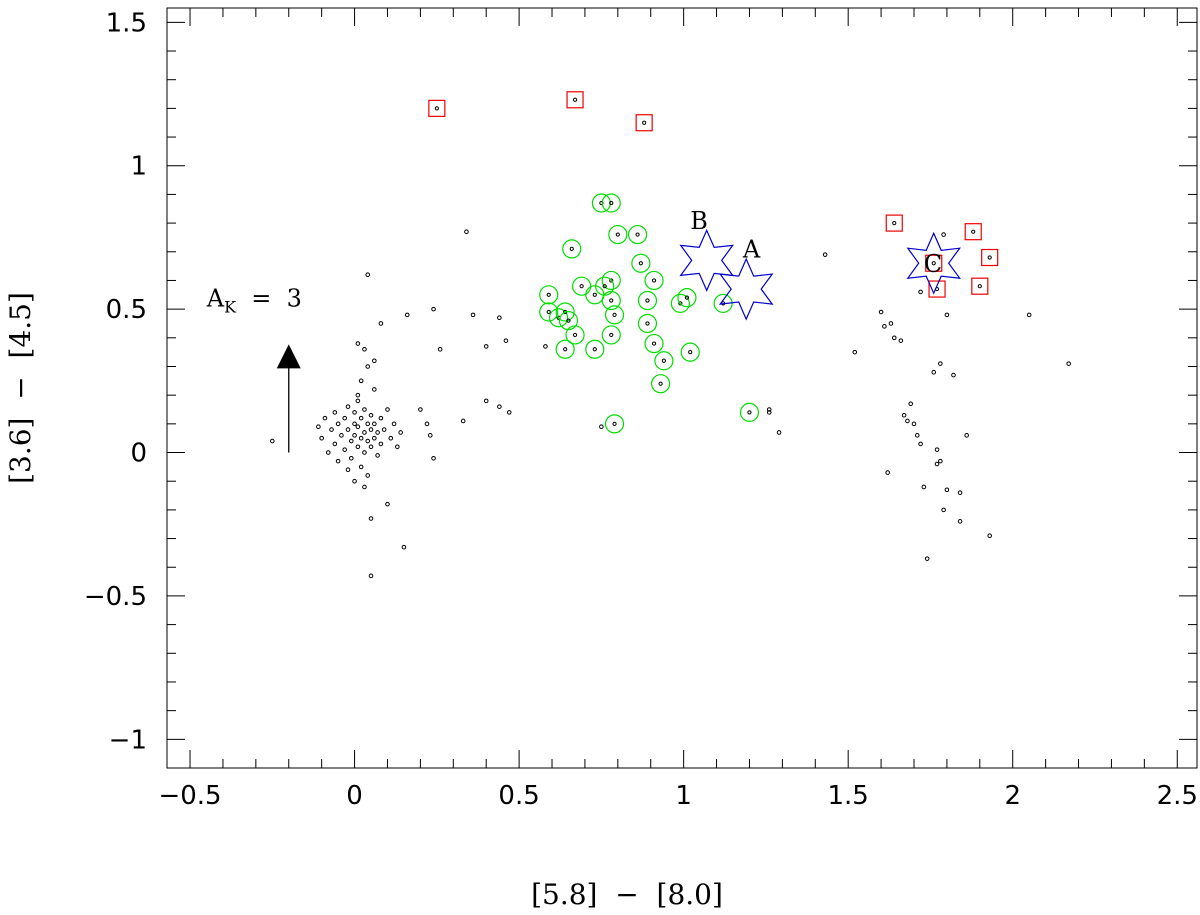 This screenshot has height=915, width=1200. What do you see at coordinates (128, 740) in the screenshot?
I see `y-tick-label: −1` at bounding box center [128, 740].